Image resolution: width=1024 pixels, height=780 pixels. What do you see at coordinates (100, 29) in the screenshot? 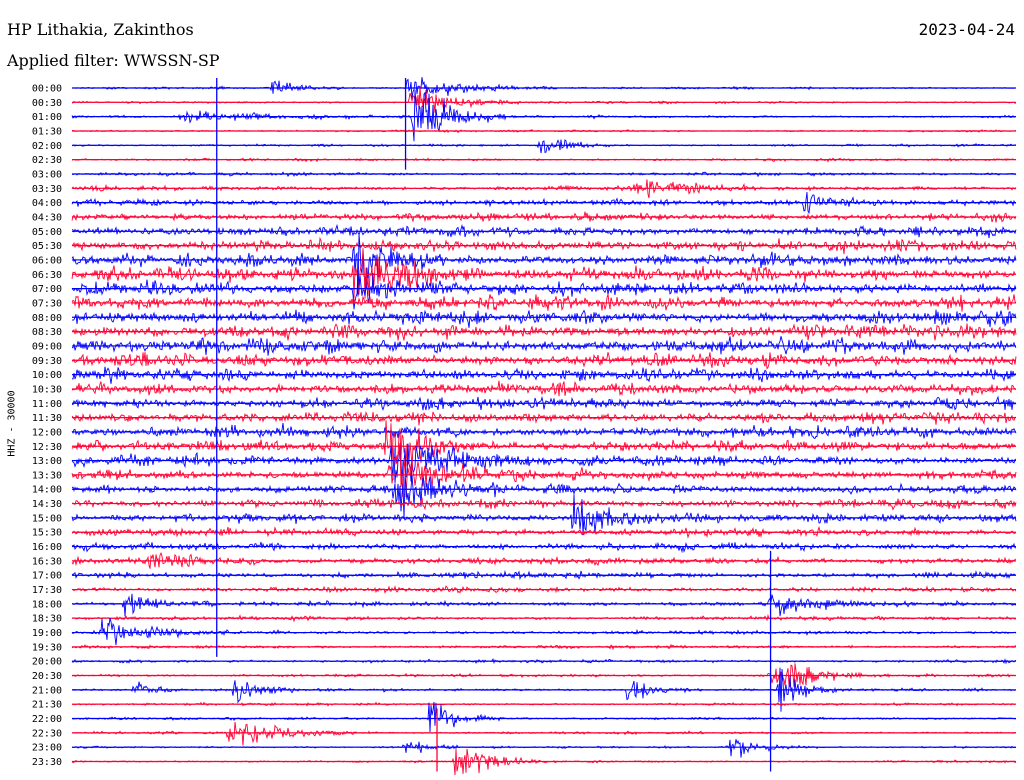
I see `station-title: HP Lithakia, Zakinthos` at bounding box center [100, 29].